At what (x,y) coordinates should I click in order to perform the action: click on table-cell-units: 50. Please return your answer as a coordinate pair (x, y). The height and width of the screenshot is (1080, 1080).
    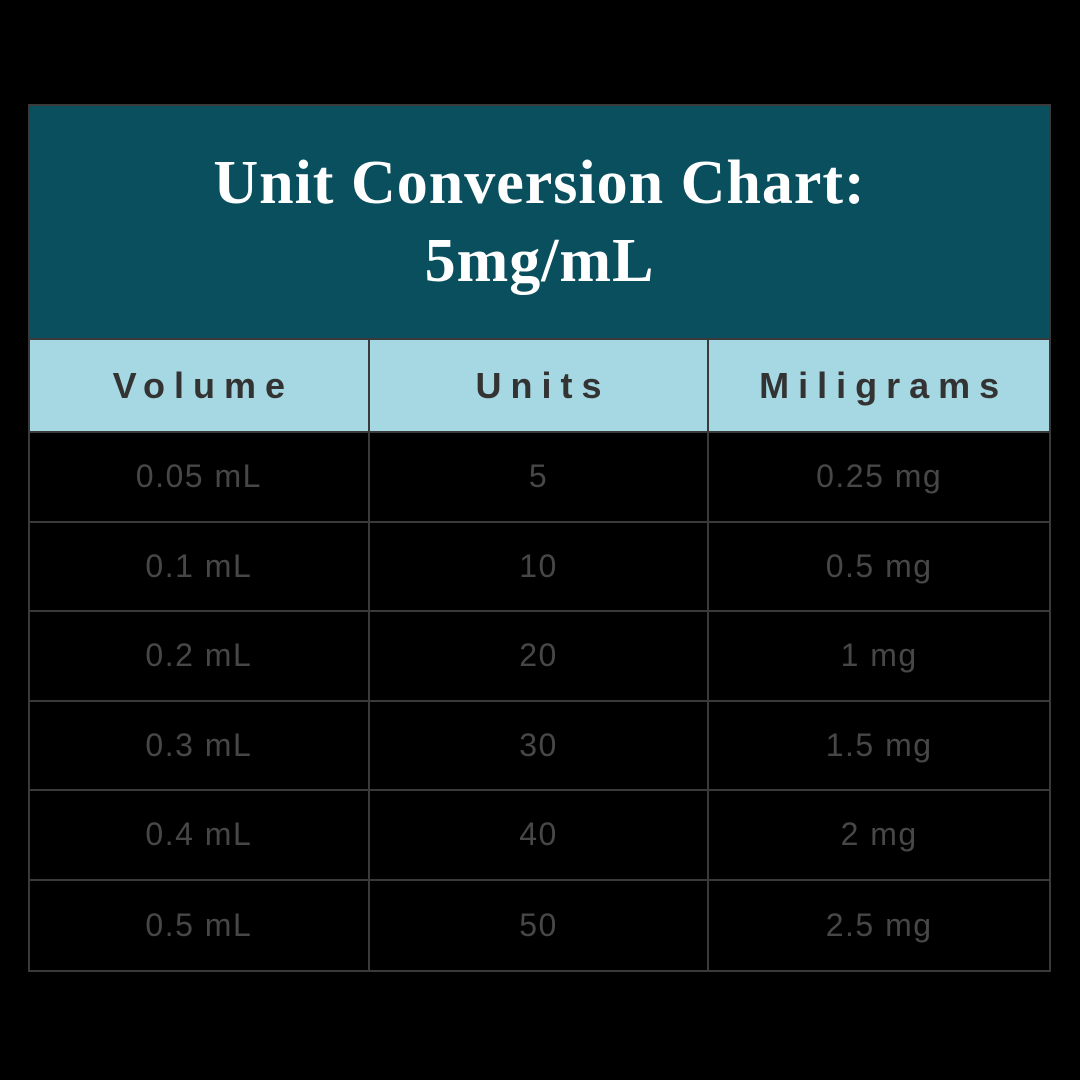
    Looking at the image, I should click on (539, 925).